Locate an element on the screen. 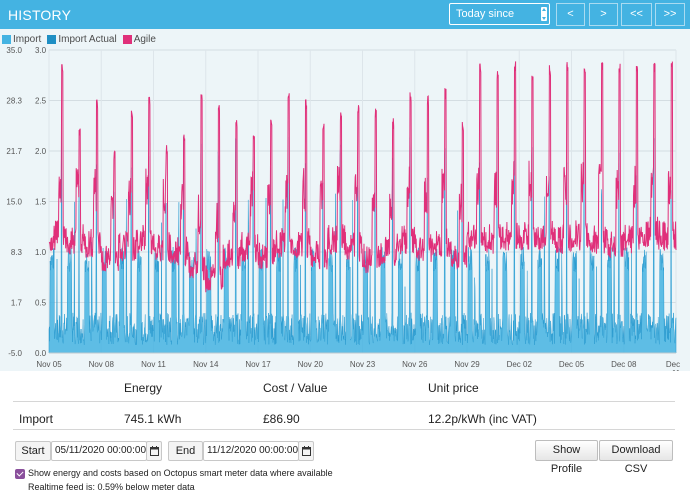 This screenshot has height=495, width=690. y-right-tick-label: 1.5 is located at coordinates (41, 202).